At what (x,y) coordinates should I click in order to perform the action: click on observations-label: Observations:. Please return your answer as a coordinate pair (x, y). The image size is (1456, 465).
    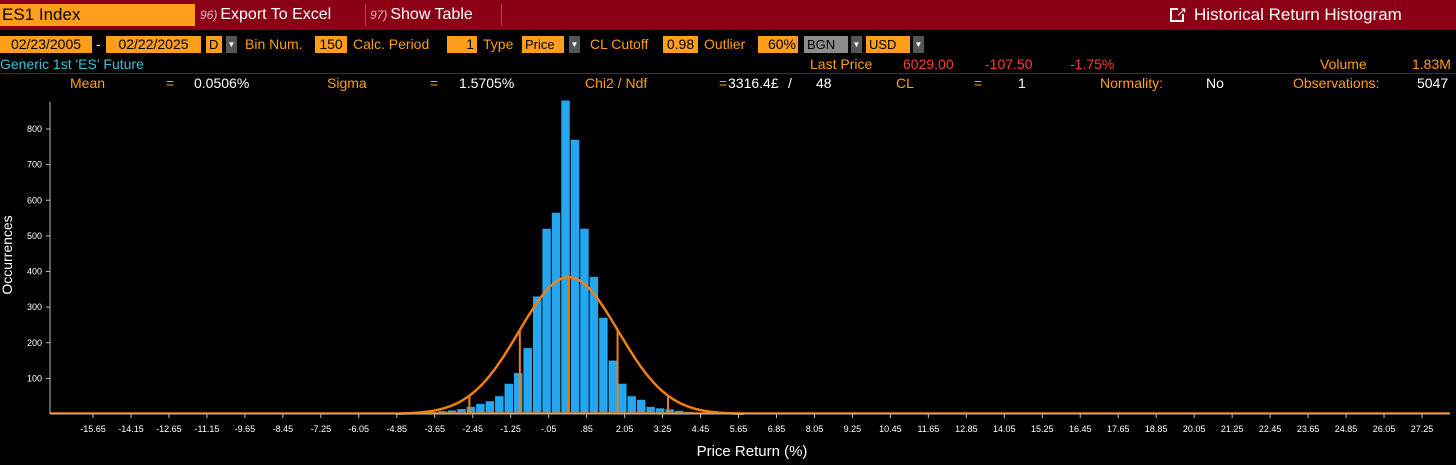
    Looking at the image, I should click on (1336, 83).